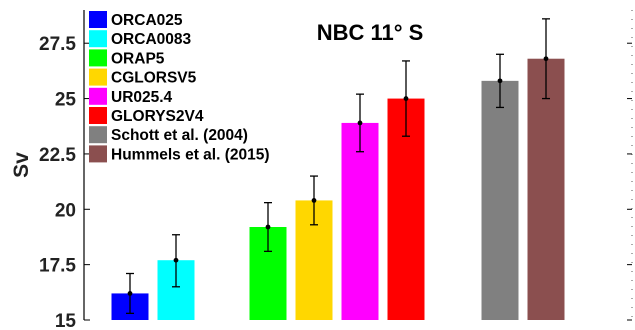 Image resolution: width=635 pixels, height=330 pixels. Describe the element at coordinates (151, 39) in the screenshot. I see `legend-label: ORCA0083` at that location.